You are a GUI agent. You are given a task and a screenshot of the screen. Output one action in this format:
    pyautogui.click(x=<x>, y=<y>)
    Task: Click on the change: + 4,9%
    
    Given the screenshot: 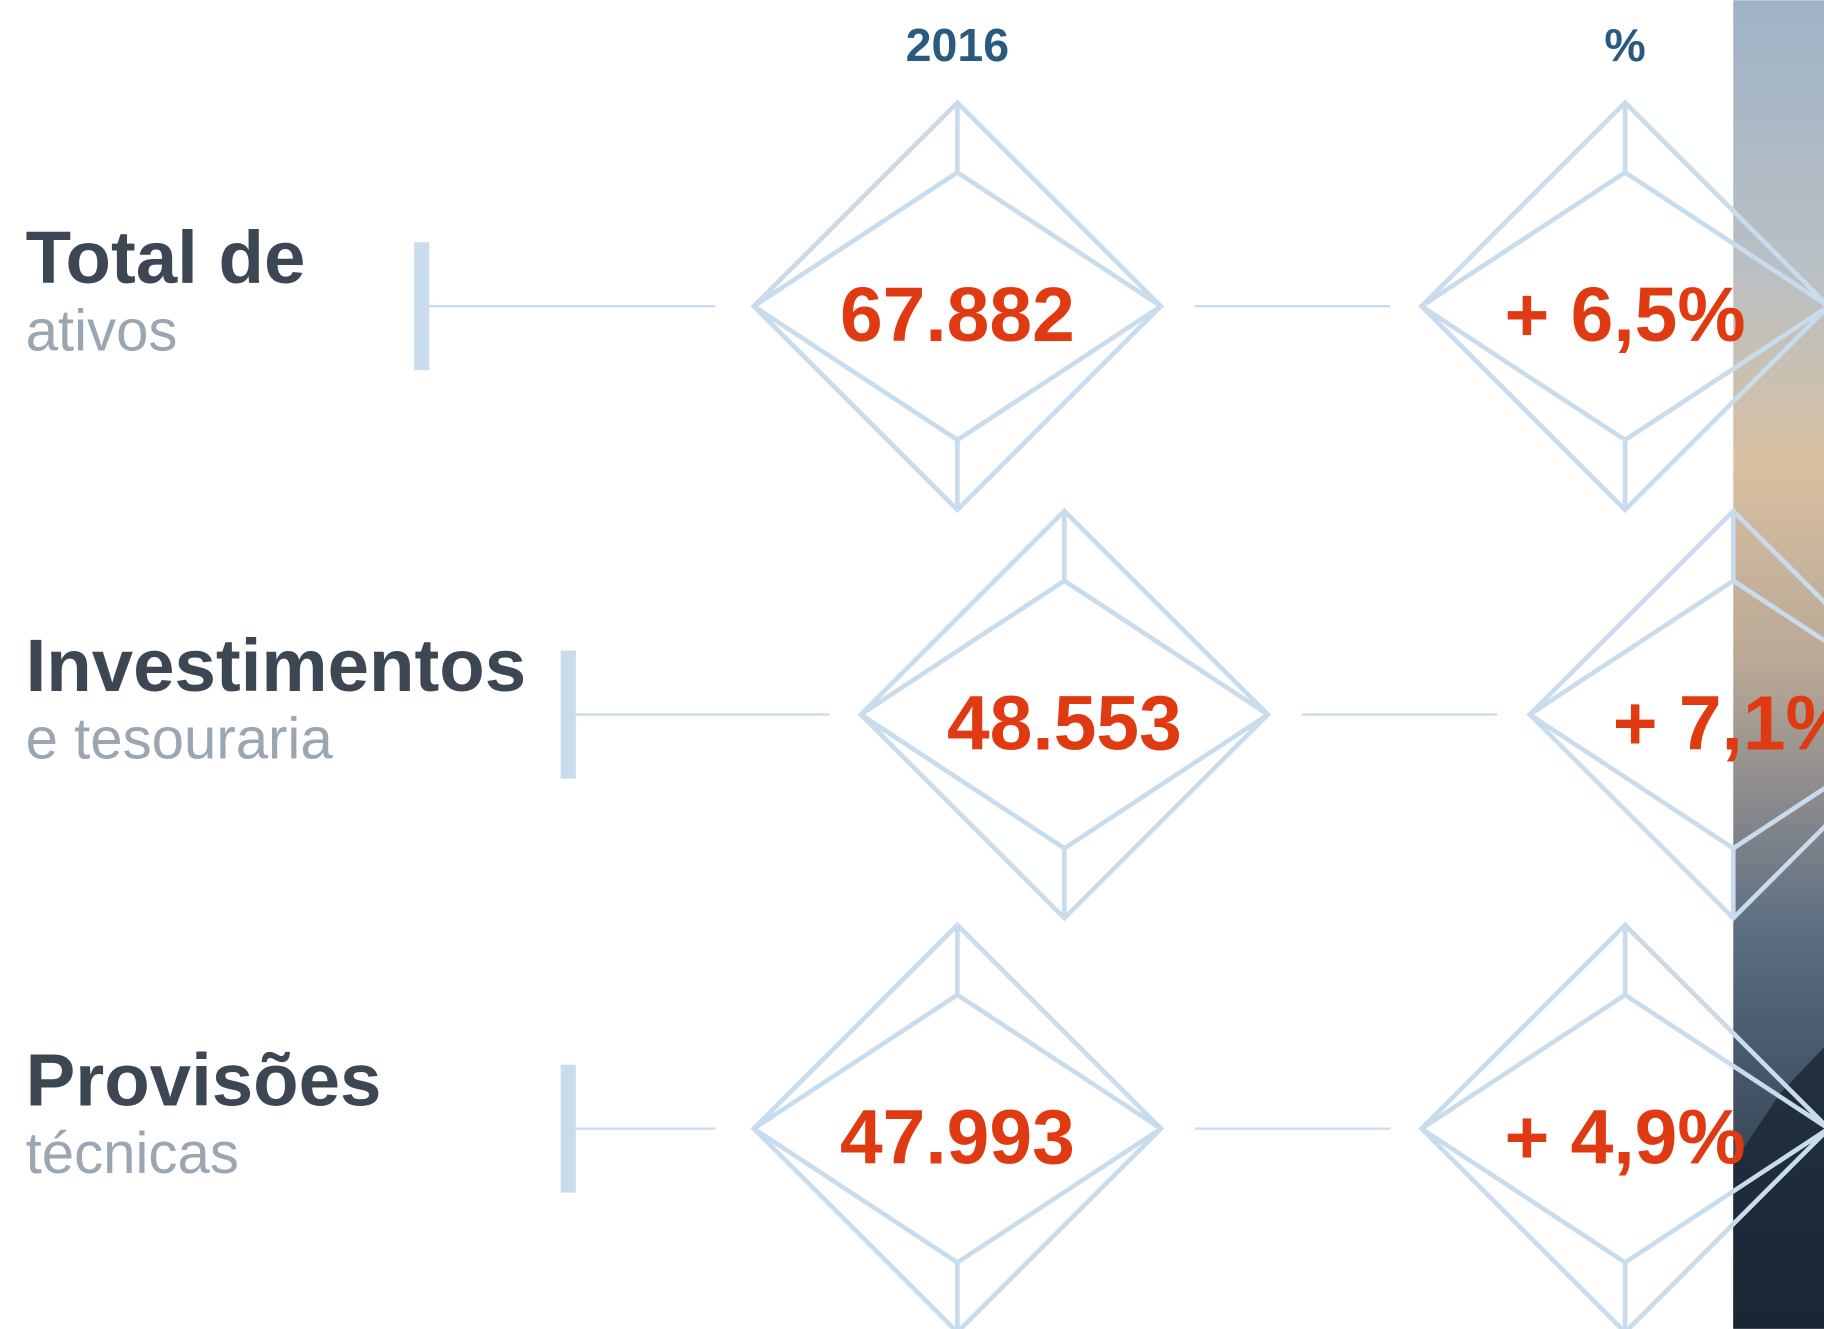 What is the action you would take?
    pyautogui.click(x=1625, y=1138)
    